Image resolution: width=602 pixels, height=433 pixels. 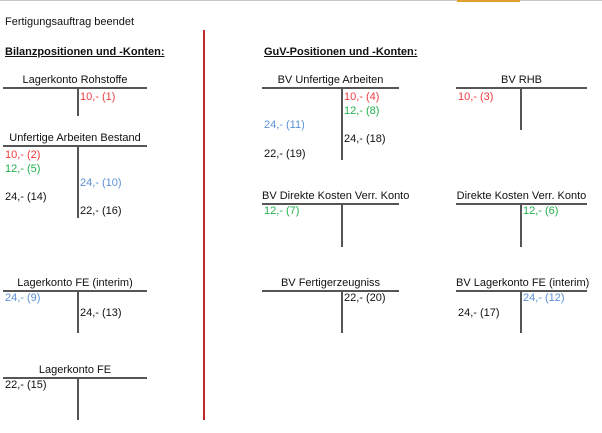 I want to click on account-entry-left: 10,- (2), so click(x=23, y=155).